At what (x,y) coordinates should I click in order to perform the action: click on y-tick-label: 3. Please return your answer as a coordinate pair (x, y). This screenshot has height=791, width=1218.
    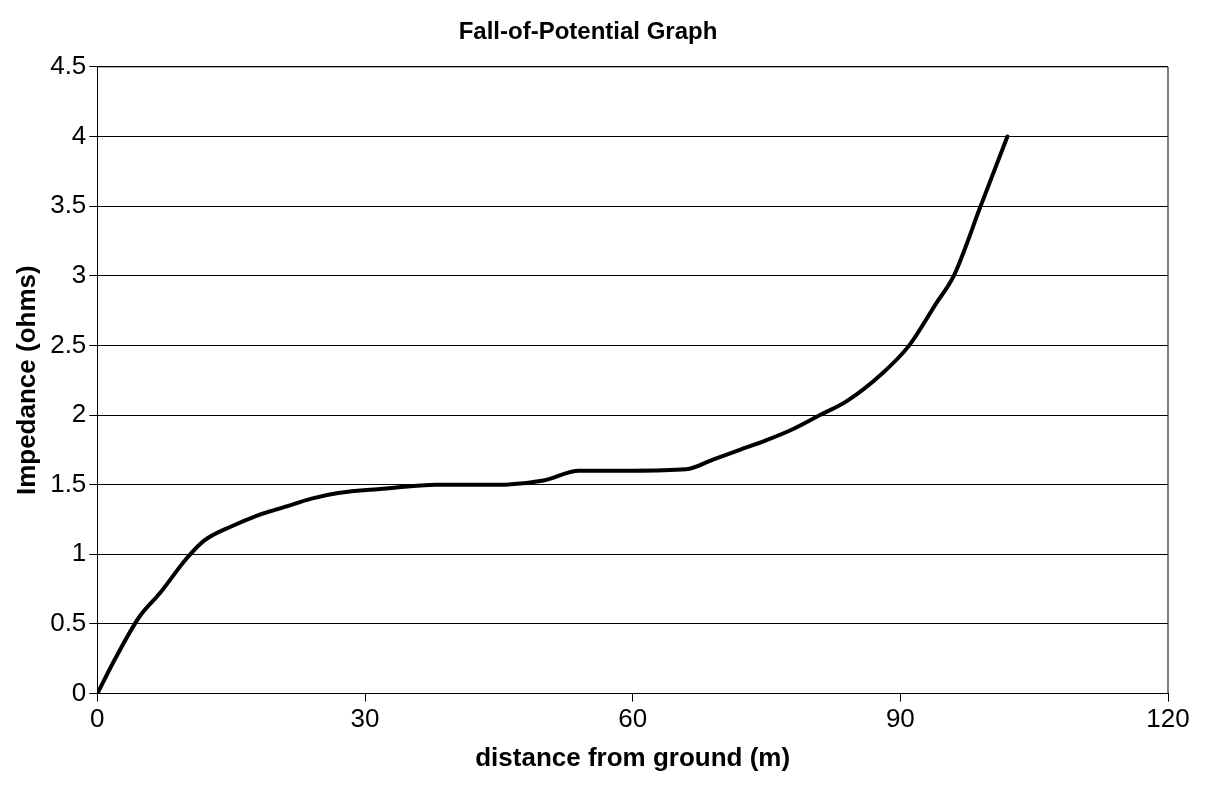
    Looking at the image, I should click on (79, 273).